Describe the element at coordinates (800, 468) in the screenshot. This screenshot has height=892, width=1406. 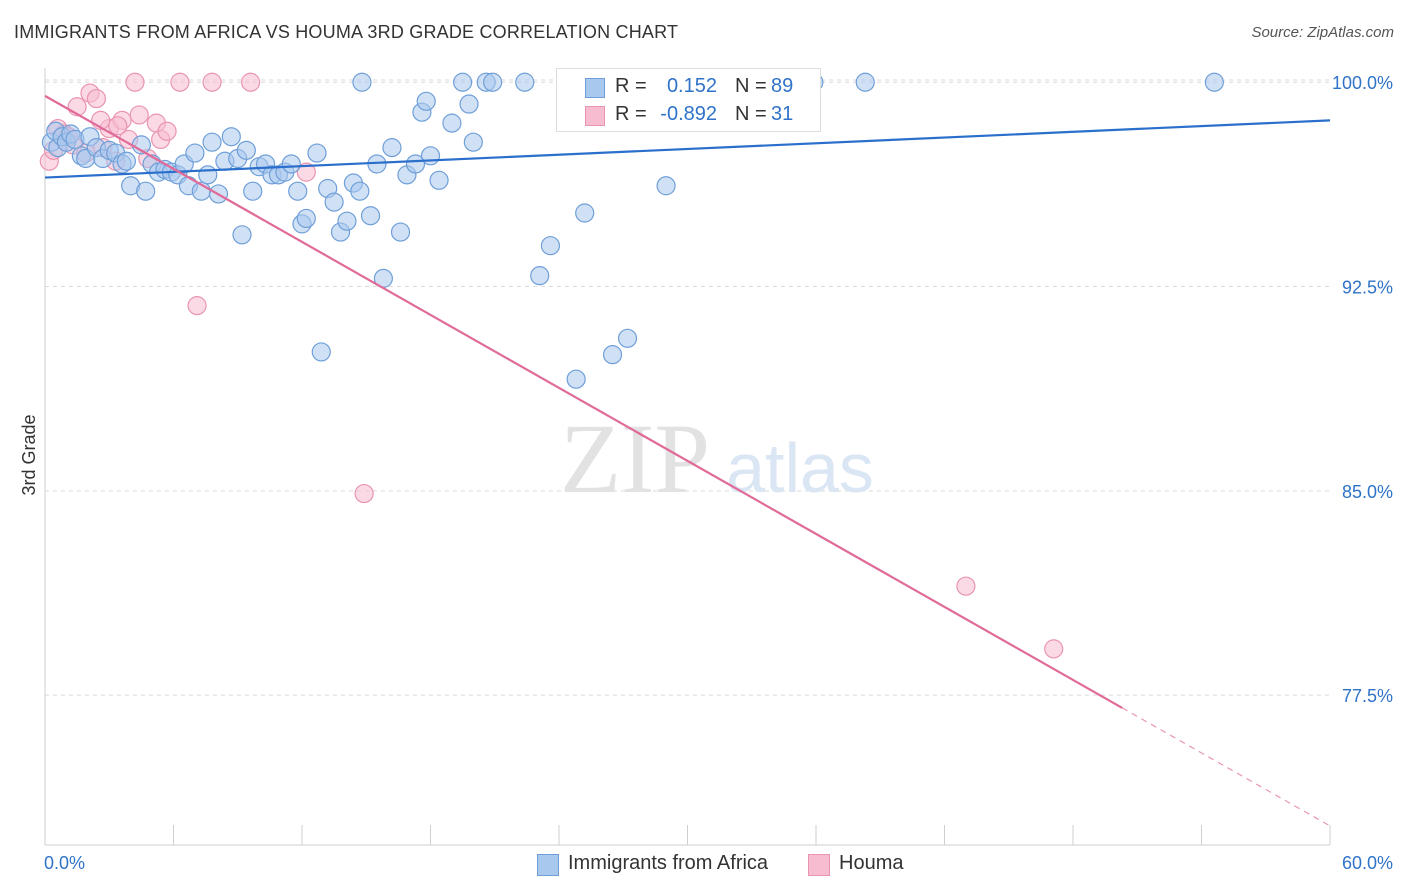
I see `watermark-atlas: atlas` at that location.